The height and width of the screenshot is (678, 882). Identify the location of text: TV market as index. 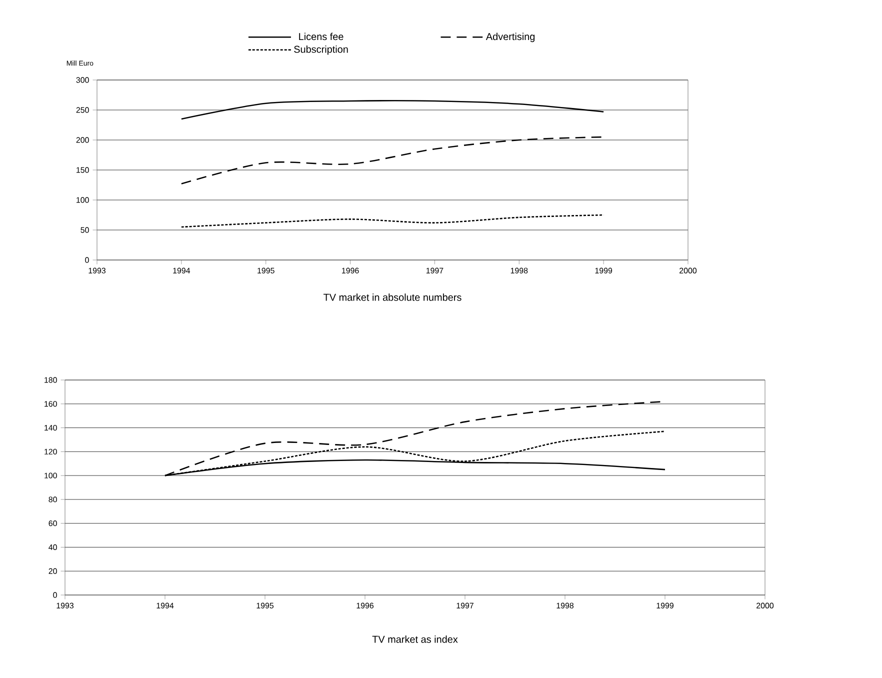
(415, 639).